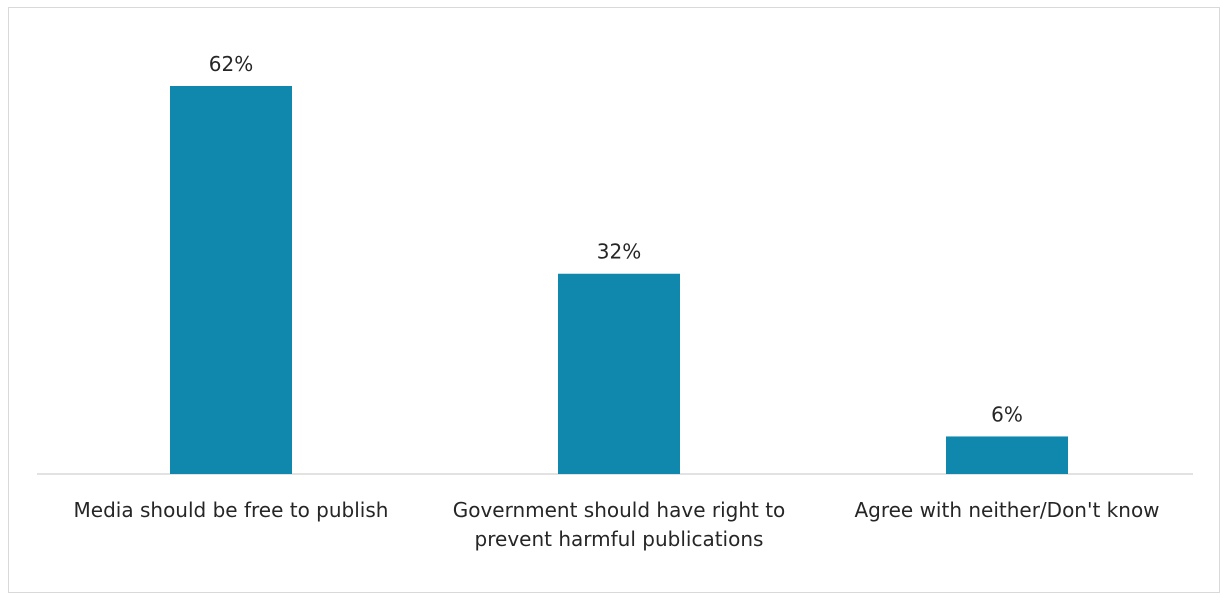 This screenshot has height=603, width=1230. Describe the element at coordinates (619, 252) in the screenshot. I see `data-label-government-right: 32%` at that location.